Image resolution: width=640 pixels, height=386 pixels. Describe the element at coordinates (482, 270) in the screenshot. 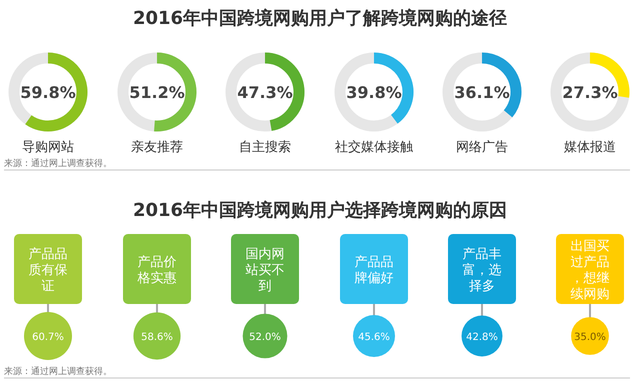

I see `category-label: 产品丰富，选择多` at that location.